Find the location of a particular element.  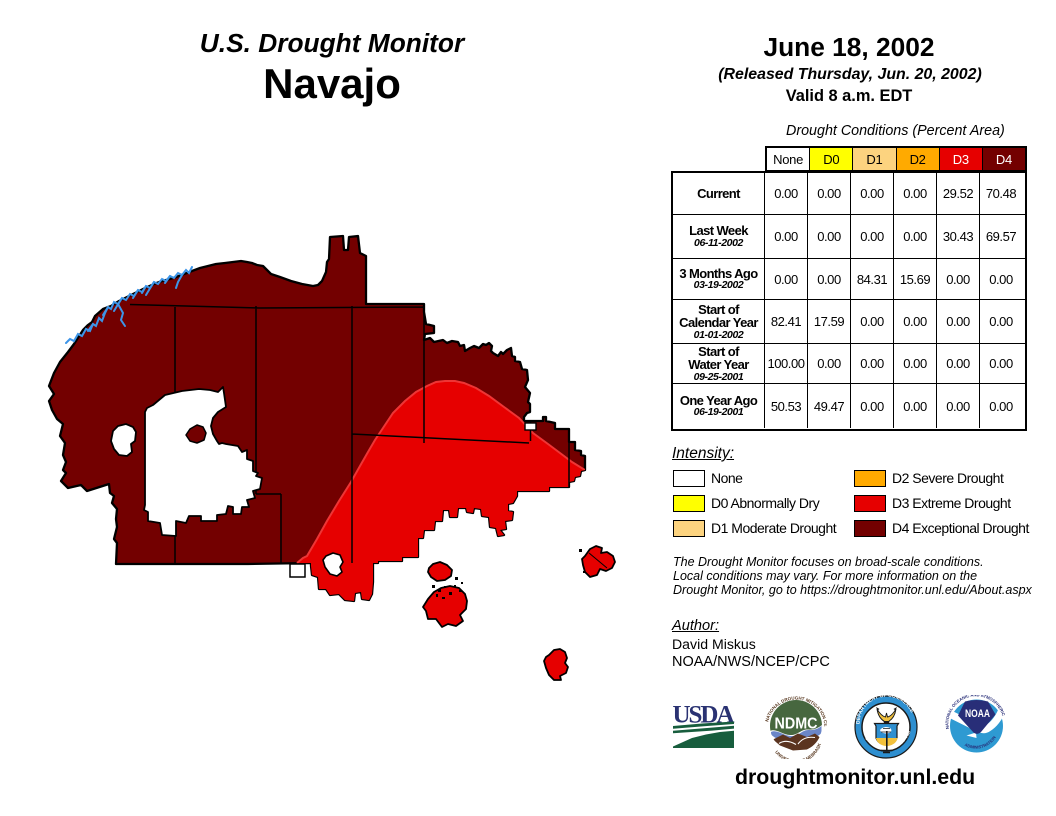

svg-text: NOAA is located at coordinates (977, 714).